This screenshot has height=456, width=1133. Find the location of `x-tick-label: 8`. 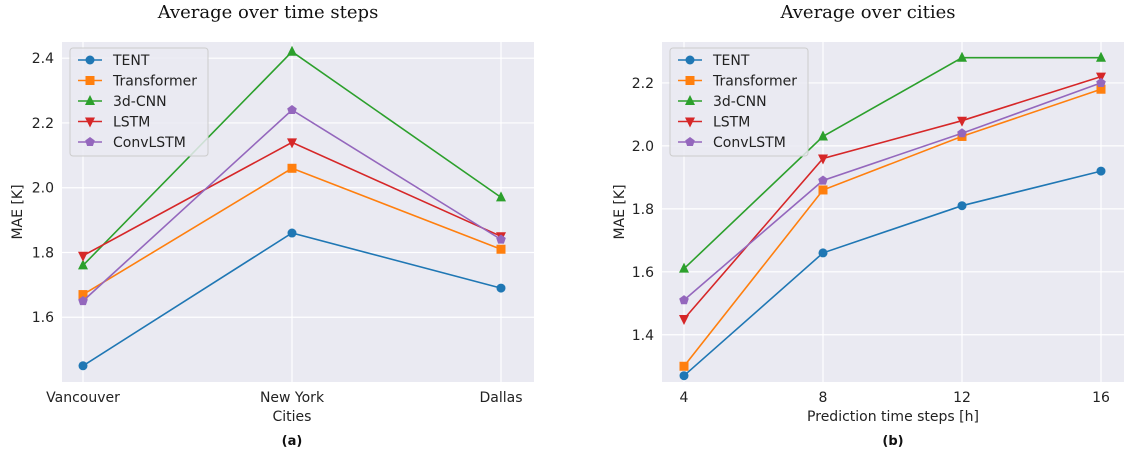

x-tick-label: 8 is located at coordinates (823, 398).